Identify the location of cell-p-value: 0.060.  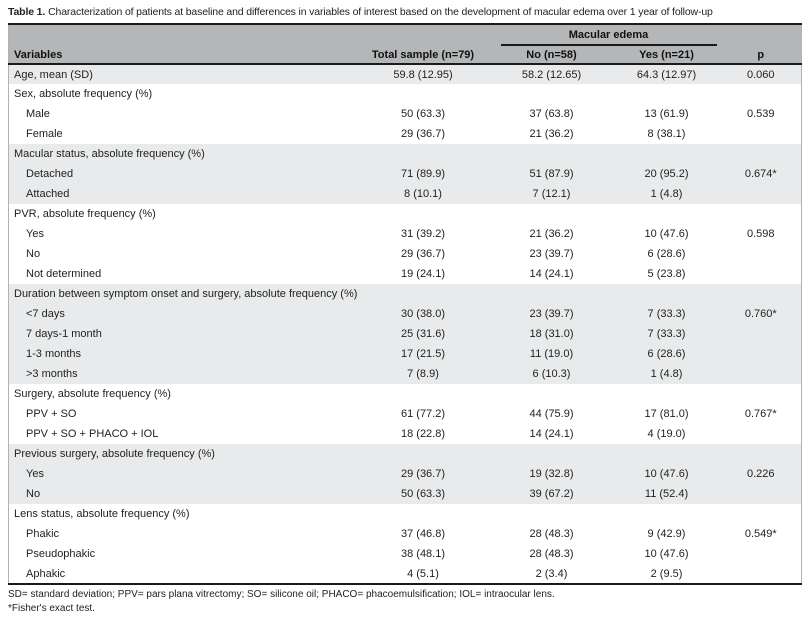
(761, 74).